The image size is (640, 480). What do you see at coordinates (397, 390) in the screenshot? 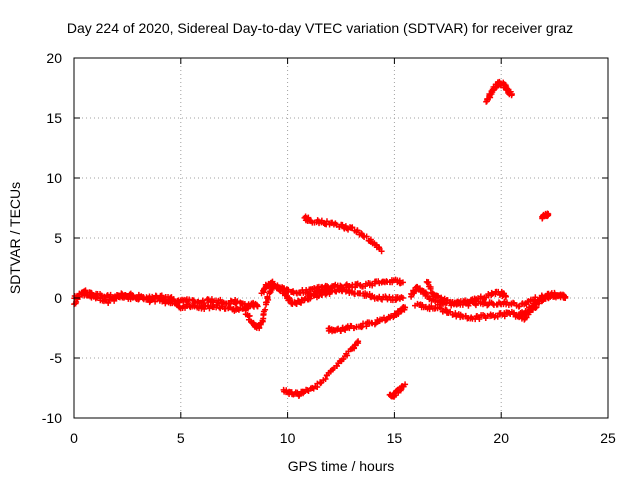
I see `series-short-neg8` at bounding box center [397, 390].